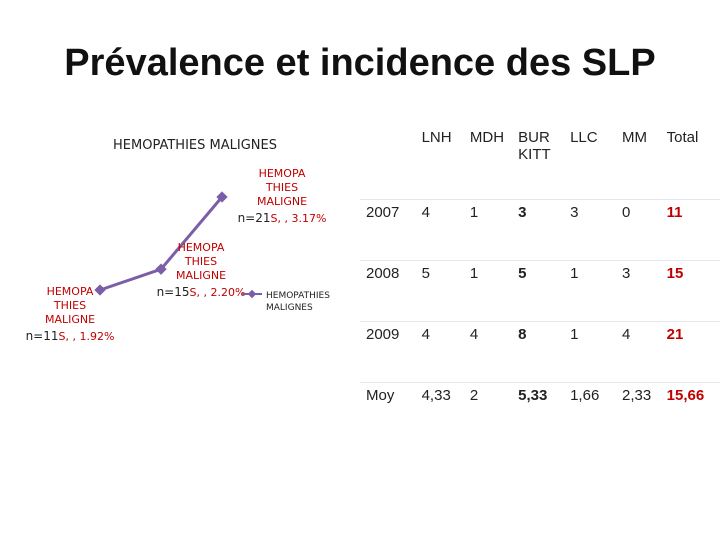 Image resolution: width=720 pixels, height=540 pixels. Describe the element at coordinates (436, 137) in the screenshot. I see `header-cell: LNH` at that location.